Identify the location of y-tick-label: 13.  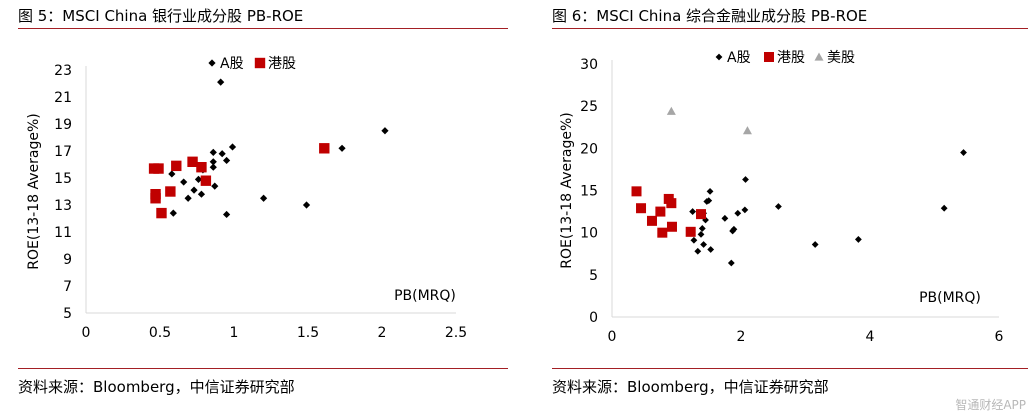
(63, 206).